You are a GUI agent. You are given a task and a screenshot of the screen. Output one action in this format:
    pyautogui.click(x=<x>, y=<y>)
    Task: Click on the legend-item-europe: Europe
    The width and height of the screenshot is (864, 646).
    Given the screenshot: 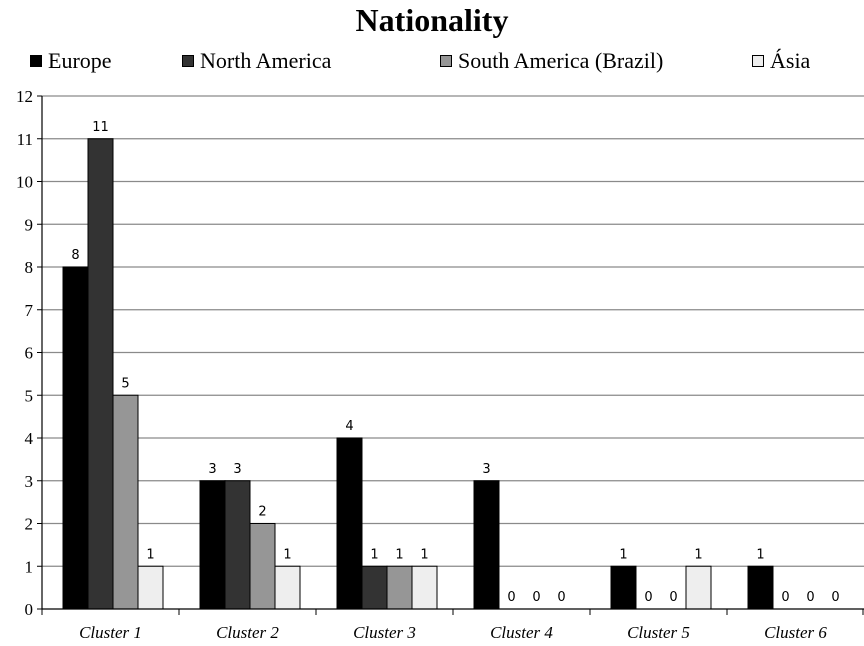 What is the action you would take?
    pyautogui.click(x=71, y=61)
    